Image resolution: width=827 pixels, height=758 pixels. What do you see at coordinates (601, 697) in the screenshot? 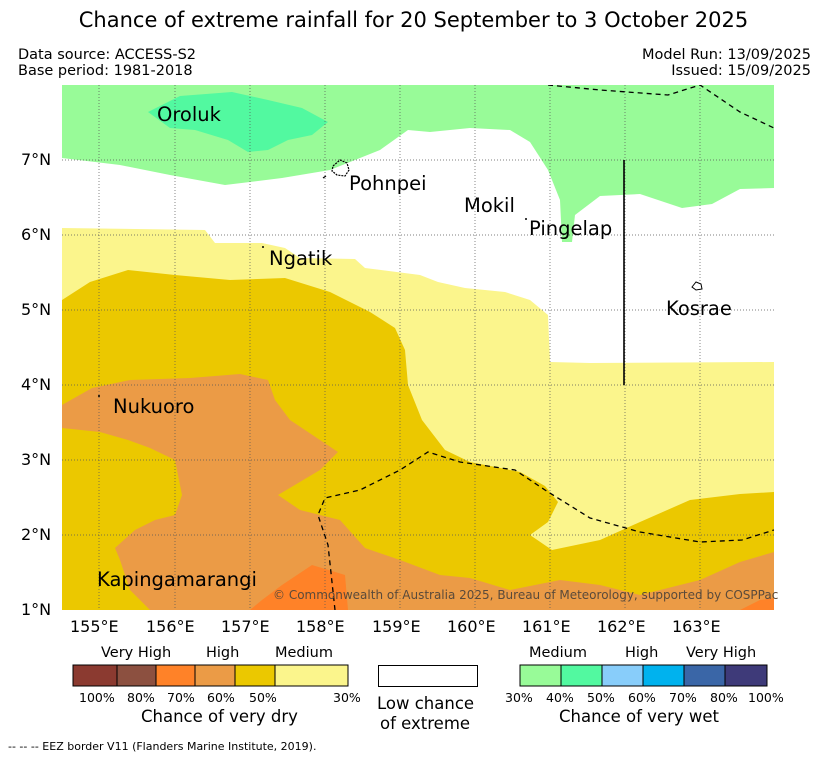
I see `wet-tick: 50%` at bounding box center [601, 697].